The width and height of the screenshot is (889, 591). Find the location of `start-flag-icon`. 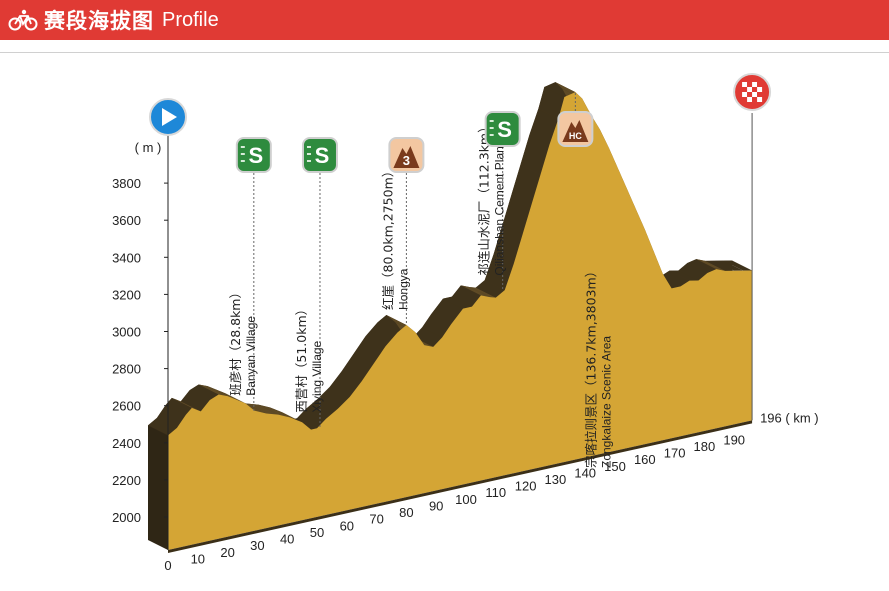

start-flag-icon is located at coordinates (168, 117).